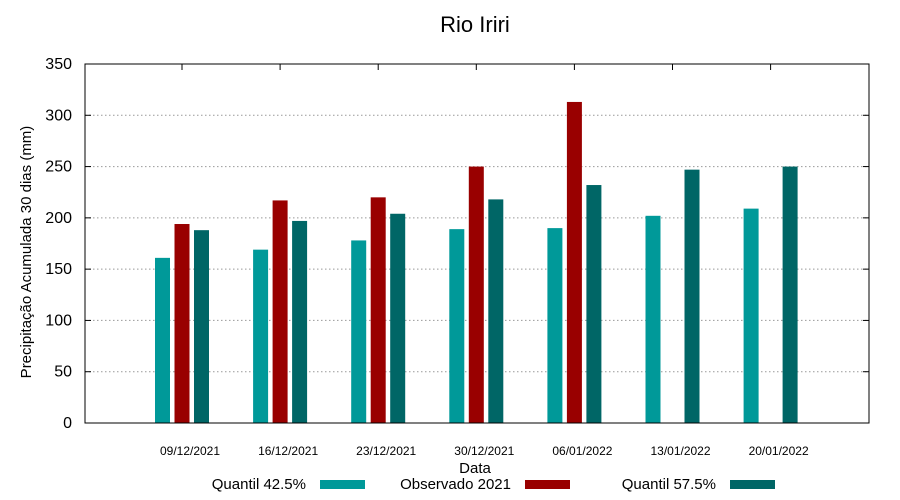 This screenshot has width=900, height=500. What do you see at coordinates (190, 451) in the screenshot?
I see `x-tick-label: 09/12/2021` at bounding box center [190, 451].